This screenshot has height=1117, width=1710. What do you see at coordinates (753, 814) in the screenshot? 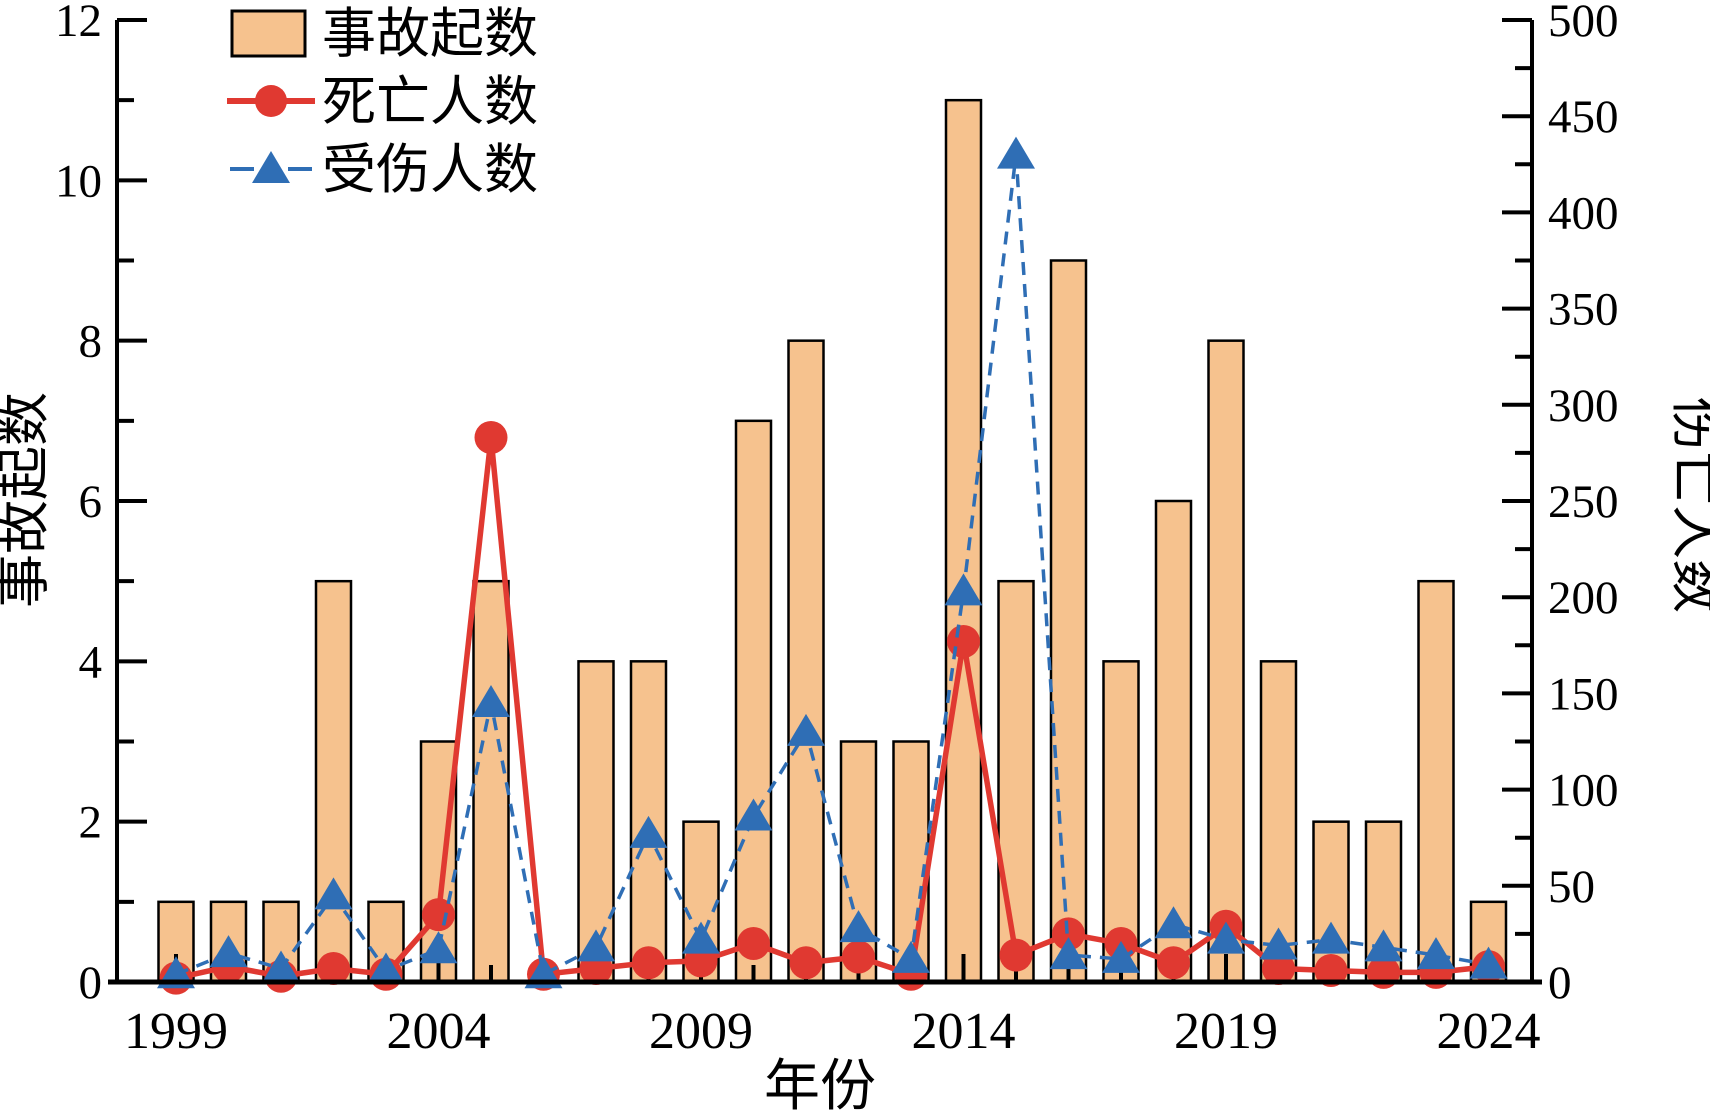
I see `injuries-marker-2010` at bounding box center [753, 814].